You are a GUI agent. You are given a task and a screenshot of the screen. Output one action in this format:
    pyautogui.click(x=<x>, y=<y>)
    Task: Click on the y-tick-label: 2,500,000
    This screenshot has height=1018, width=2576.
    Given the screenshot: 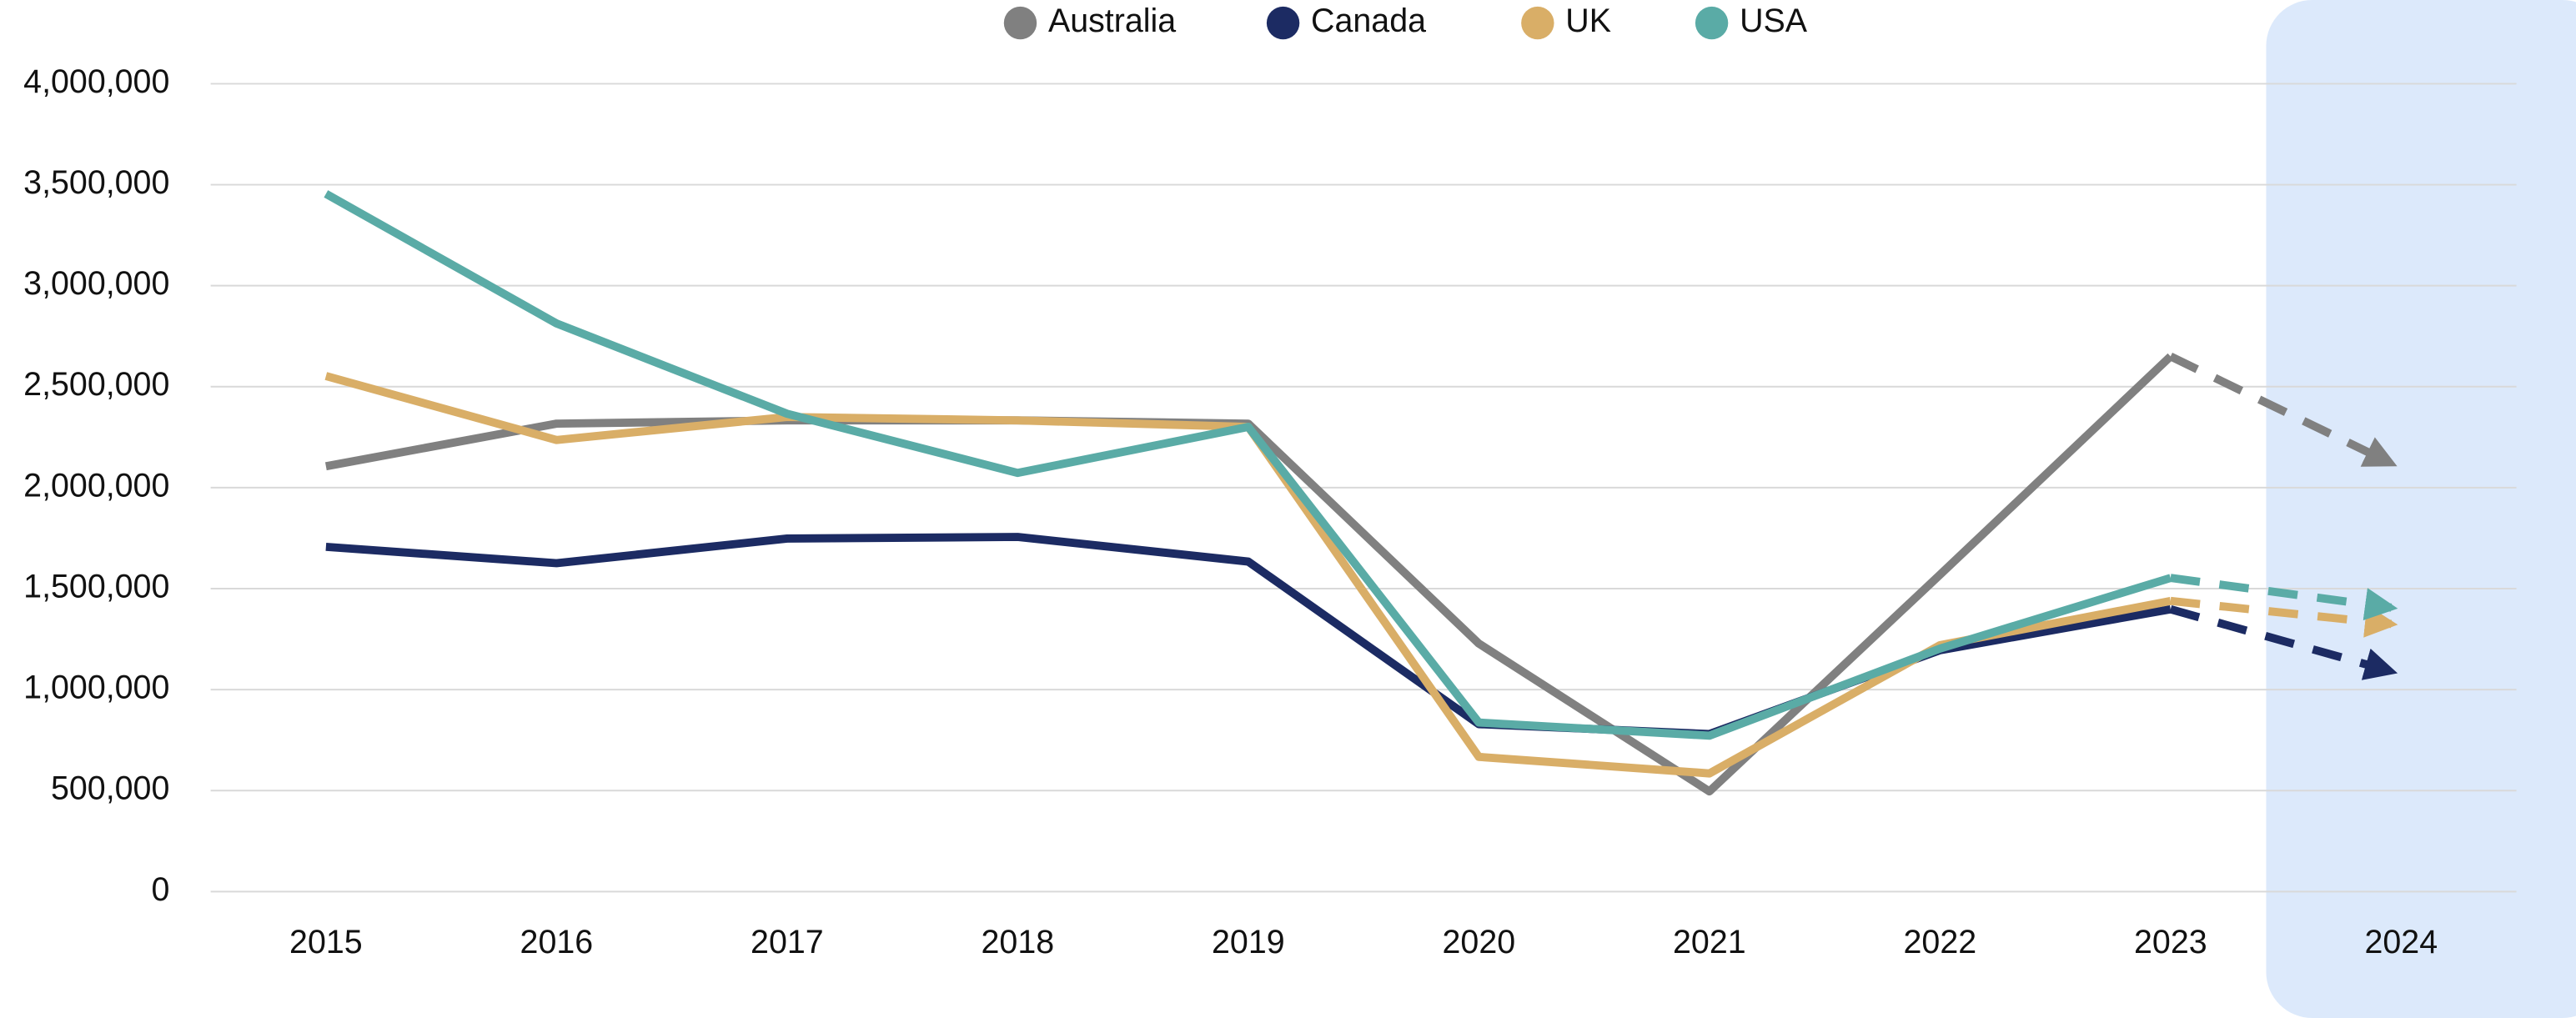 What is the action you would take?
    pyautogui.click(x=96, y=384)
    